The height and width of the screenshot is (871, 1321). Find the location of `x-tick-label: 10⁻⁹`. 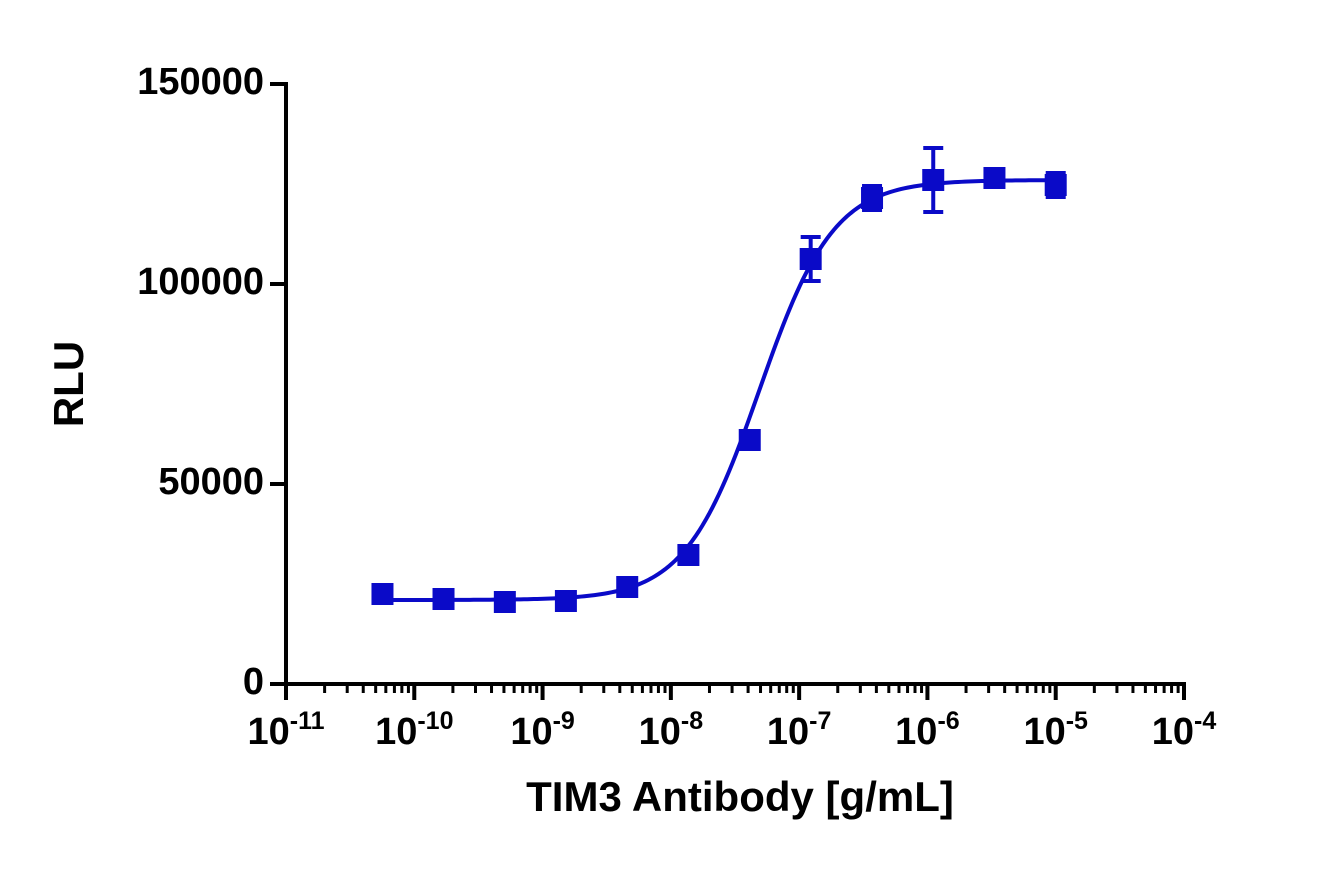

x-tick-label: 10⁻⁹ is located at coordinates (542, 730).